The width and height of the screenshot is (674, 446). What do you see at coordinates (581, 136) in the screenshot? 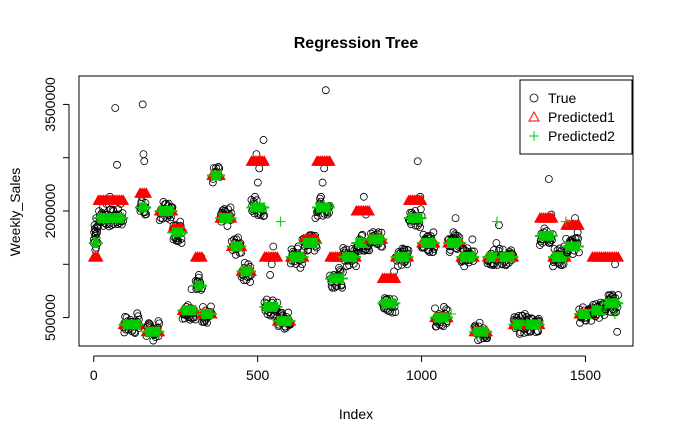
I see `legend-label: Predicted2` at bounding box center [581, 136].